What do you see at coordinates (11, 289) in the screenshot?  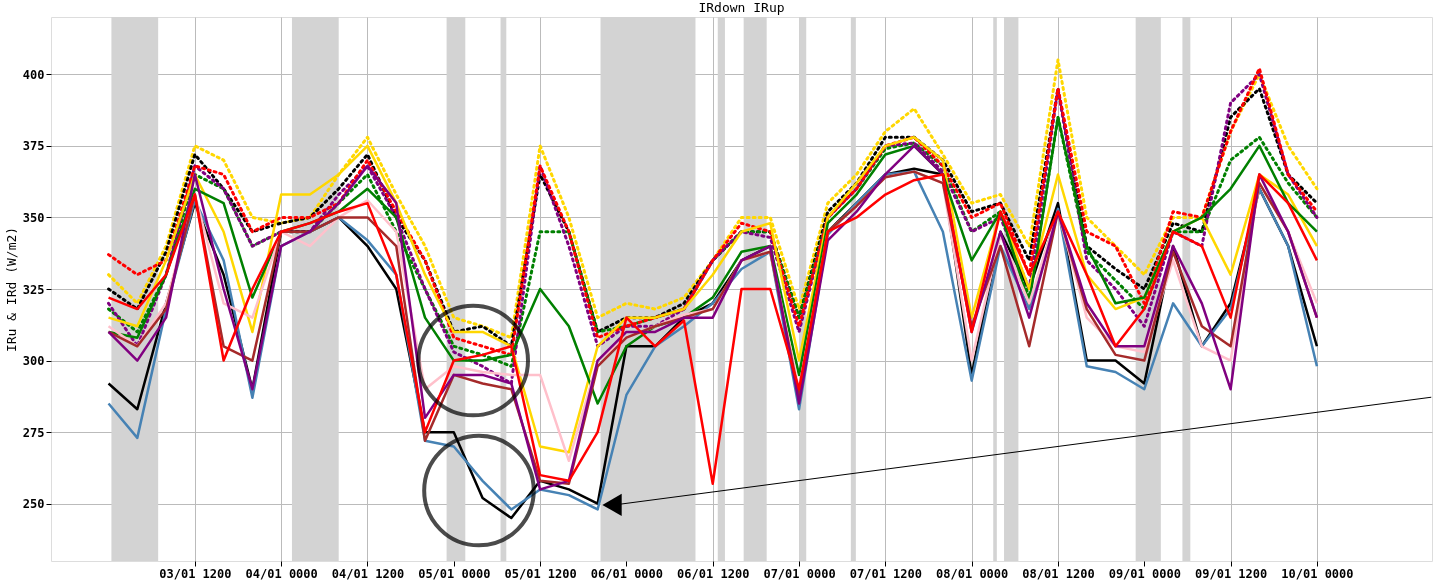 I see `y-axis-title: IRu & IRd (W/m2)` at bounding box center [11, 289].